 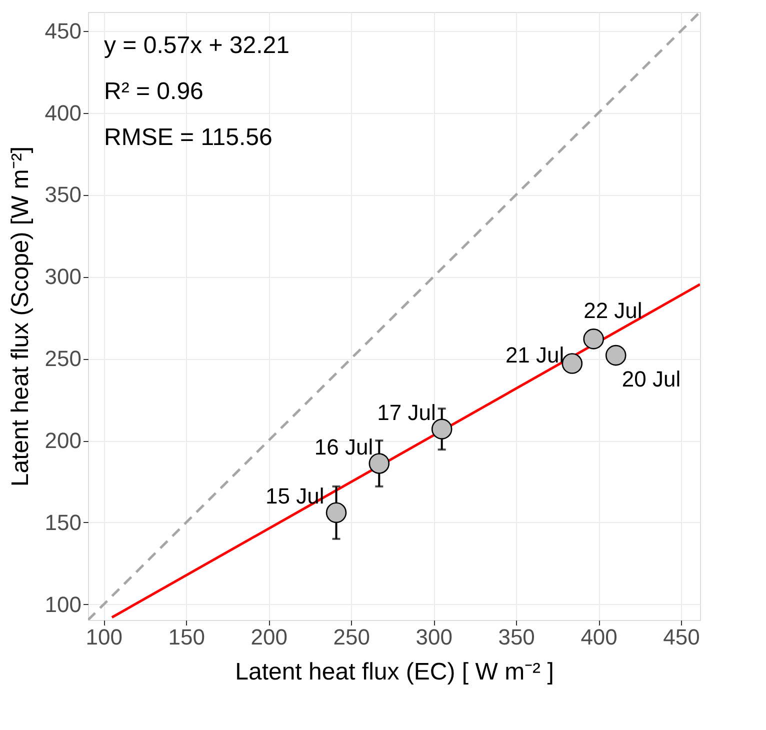 What do you see at coordinates (613, 310) in the screenshot?
I see `annotation: 22 Jul` at bounding box center [613, 310].